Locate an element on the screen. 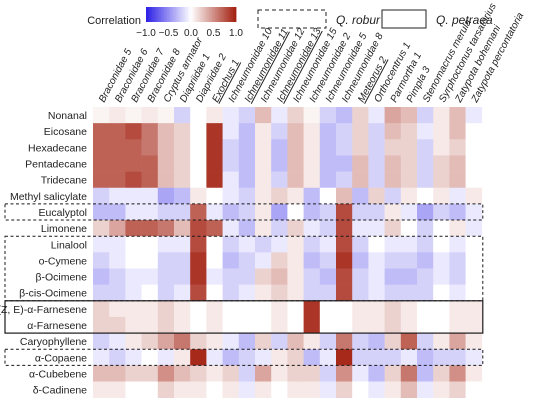 This screenshot has width=550, height=408. group-outline-q-petraea is located at coordinates (244, 317).